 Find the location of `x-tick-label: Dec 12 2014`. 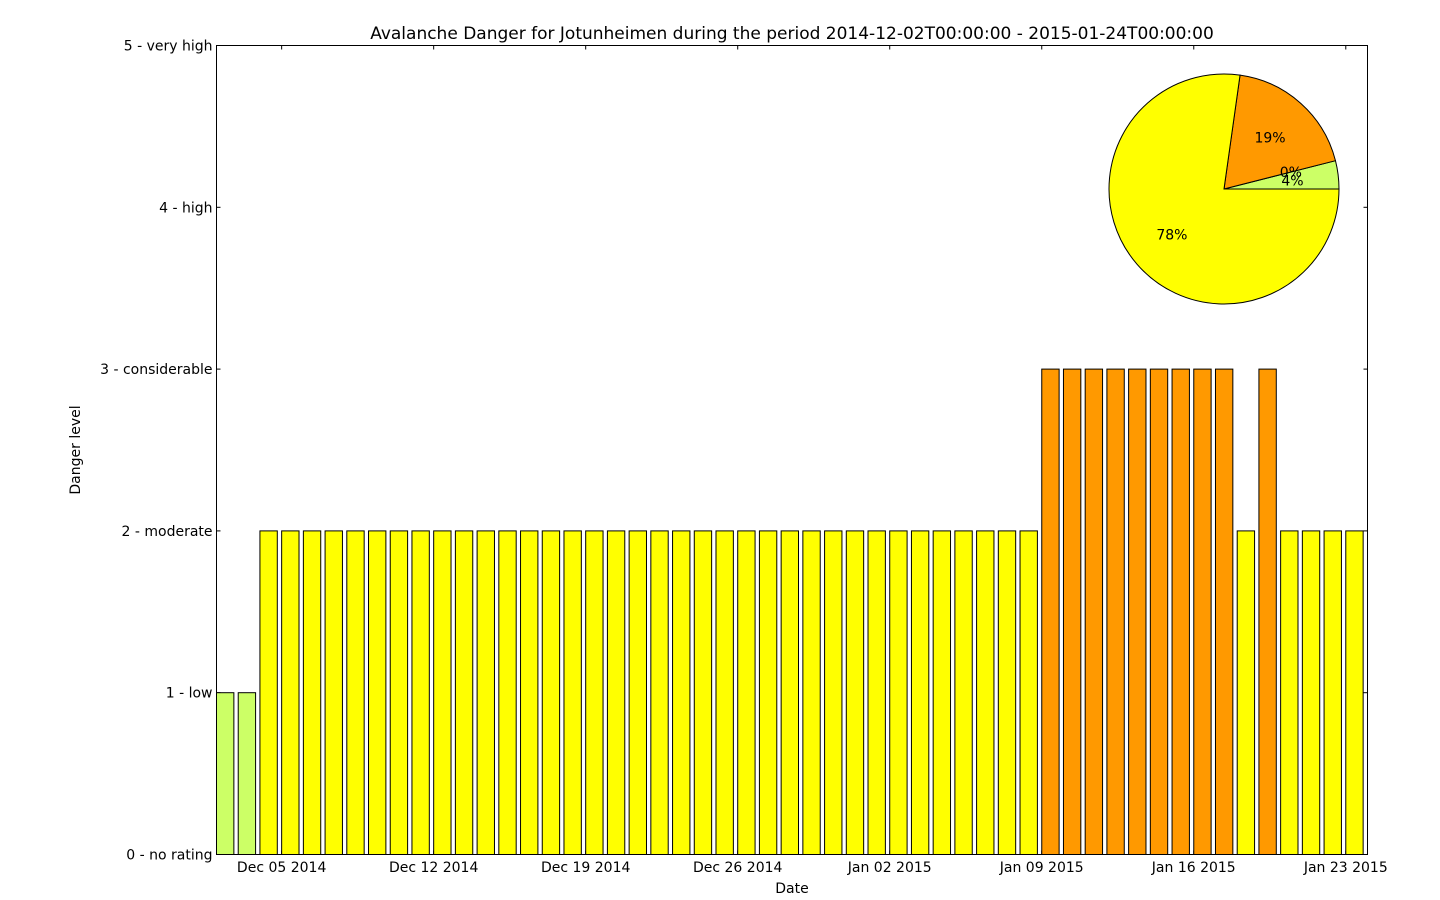

x-tick-label: Dec 12 2014 is located at coordinates (434, 868).